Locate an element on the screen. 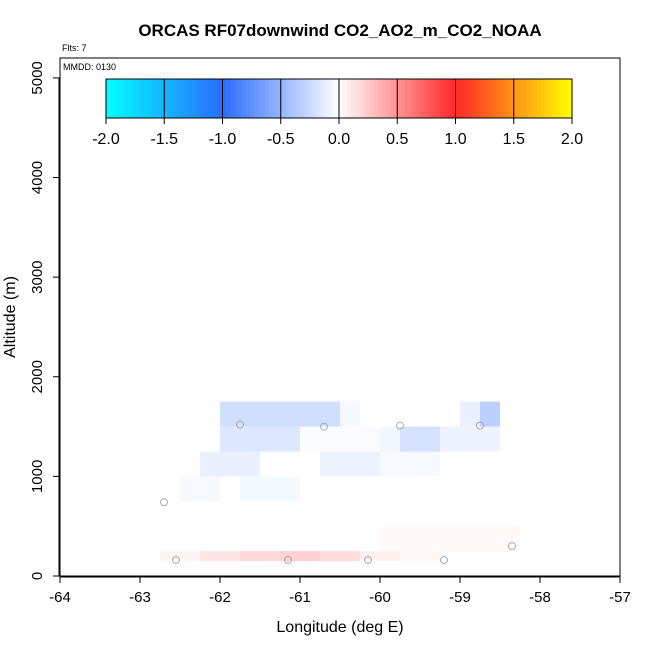 This screenshot has height=650, width=650. colorbar-tick-label: 0.5 is located at coordinates (397, 139).